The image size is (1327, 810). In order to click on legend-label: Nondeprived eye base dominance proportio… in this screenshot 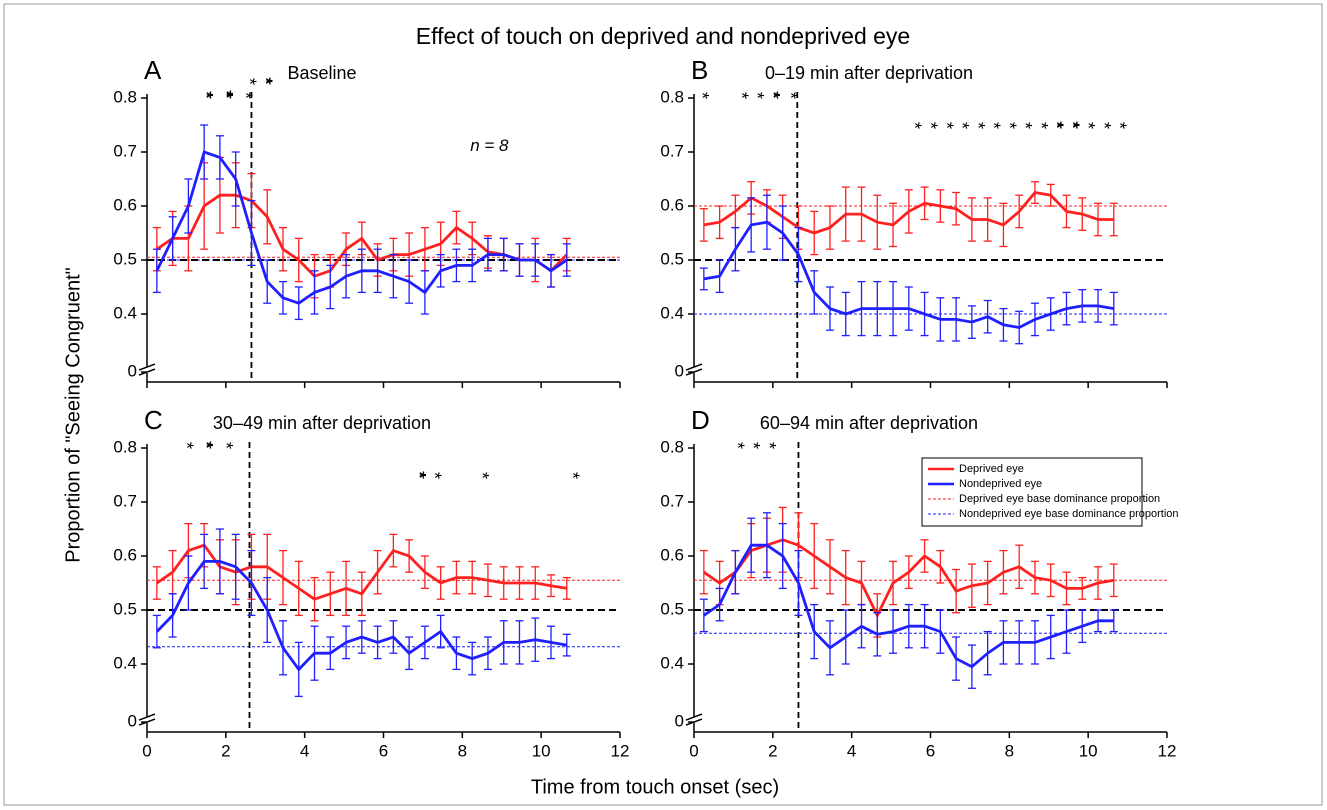, I will do `click(1069, 514)`.